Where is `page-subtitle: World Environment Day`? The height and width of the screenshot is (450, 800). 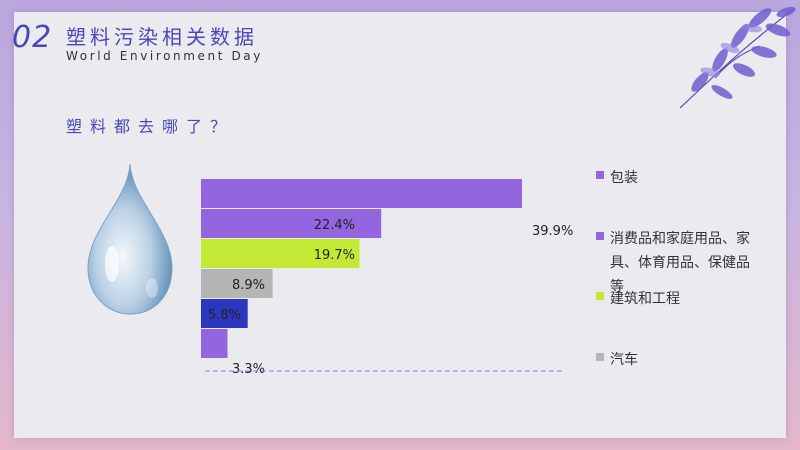
page-subtitle: World Environment Day is located at coordinates (164, 56).